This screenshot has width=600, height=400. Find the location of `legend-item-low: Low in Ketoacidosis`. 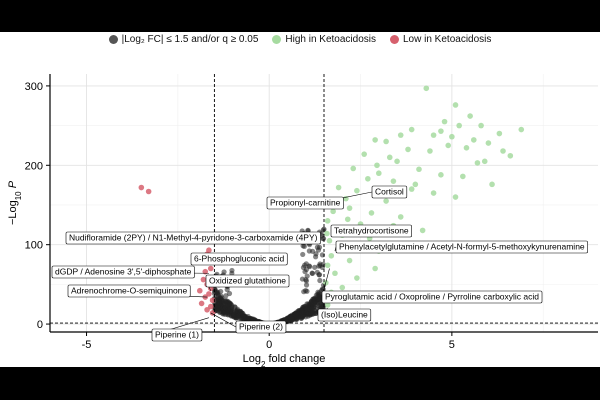

legend-item-low: Low in Ketoacidosis is located at coordinates (440, 39).